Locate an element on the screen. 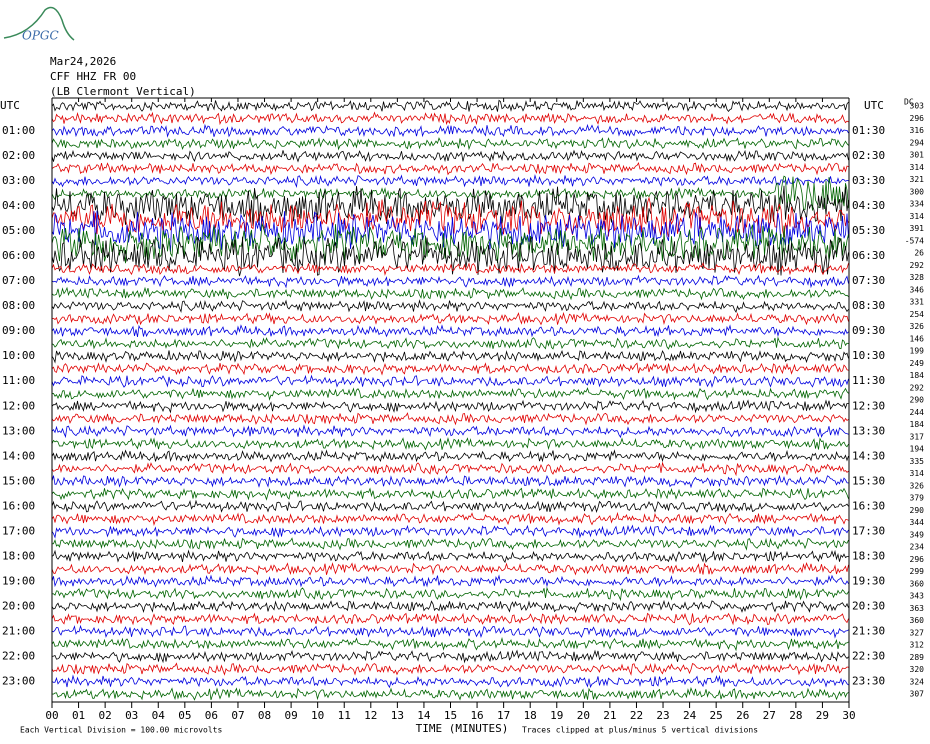 This screenshot has height=744, width=930. right-time-label: 02:30 is located at coordinates (868, 155).